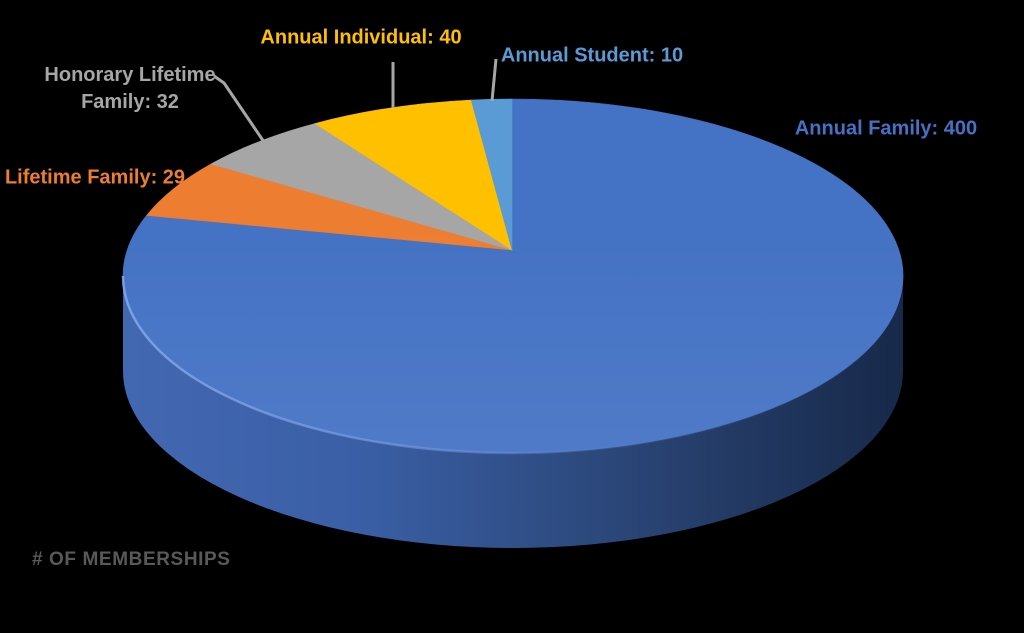 The image size is (1024, 633). Describe the element at coordinates (355, 100) in the screenshot. I see `leader-lines` at that location.